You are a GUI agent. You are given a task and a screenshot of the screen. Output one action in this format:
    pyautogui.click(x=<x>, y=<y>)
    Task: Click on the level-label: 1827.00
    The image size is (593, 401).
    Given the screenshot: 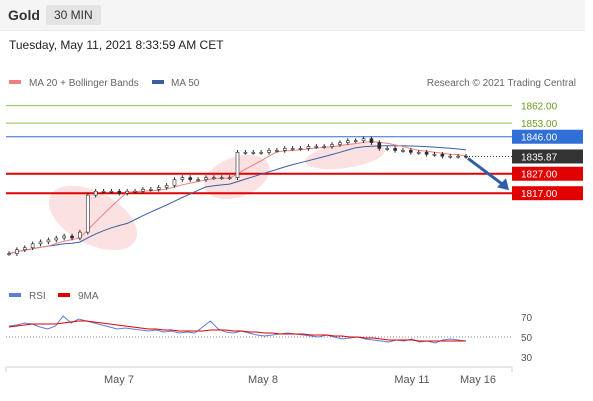 What is the action you would take?
    pyautogui.click(x=539, y=175)
    